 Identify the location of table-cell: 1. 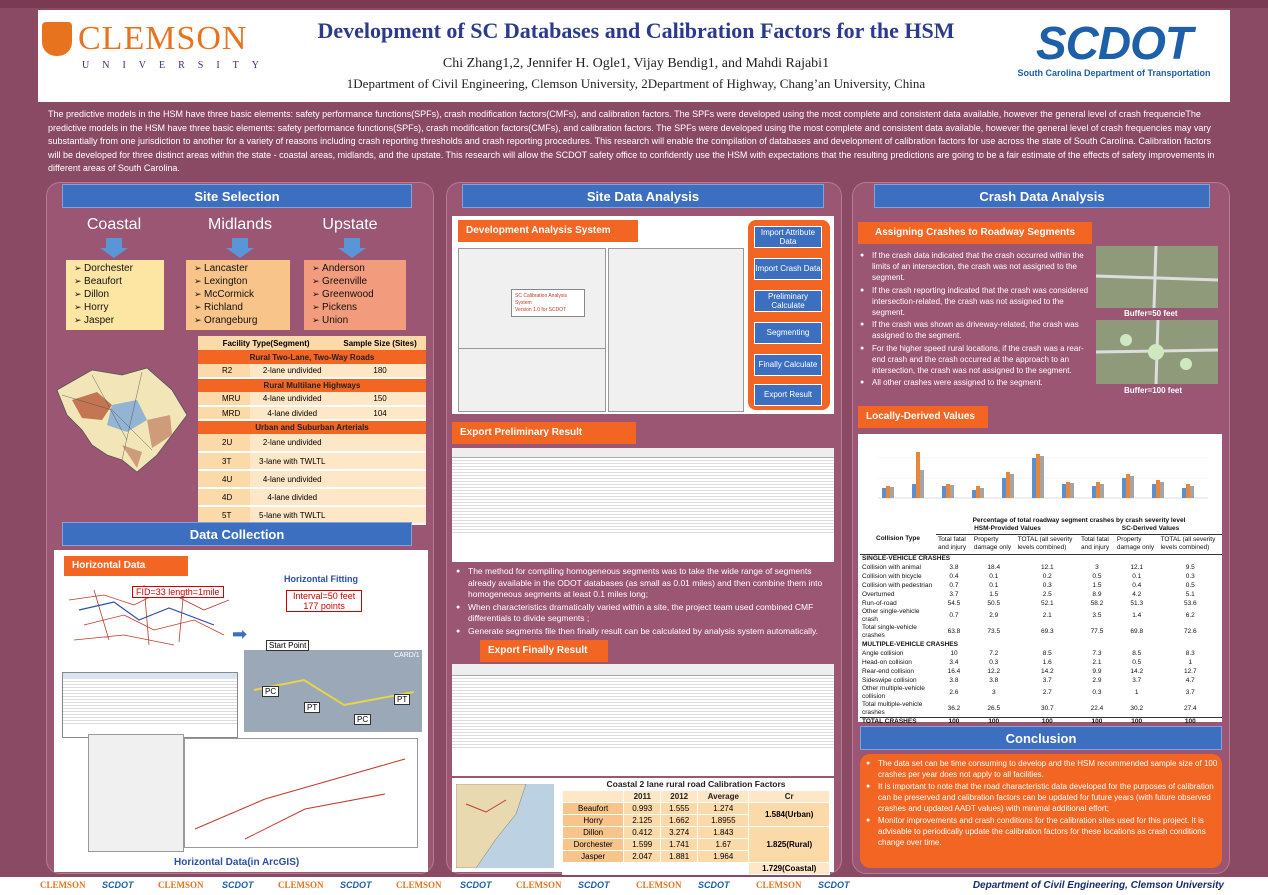
(1136, 692).